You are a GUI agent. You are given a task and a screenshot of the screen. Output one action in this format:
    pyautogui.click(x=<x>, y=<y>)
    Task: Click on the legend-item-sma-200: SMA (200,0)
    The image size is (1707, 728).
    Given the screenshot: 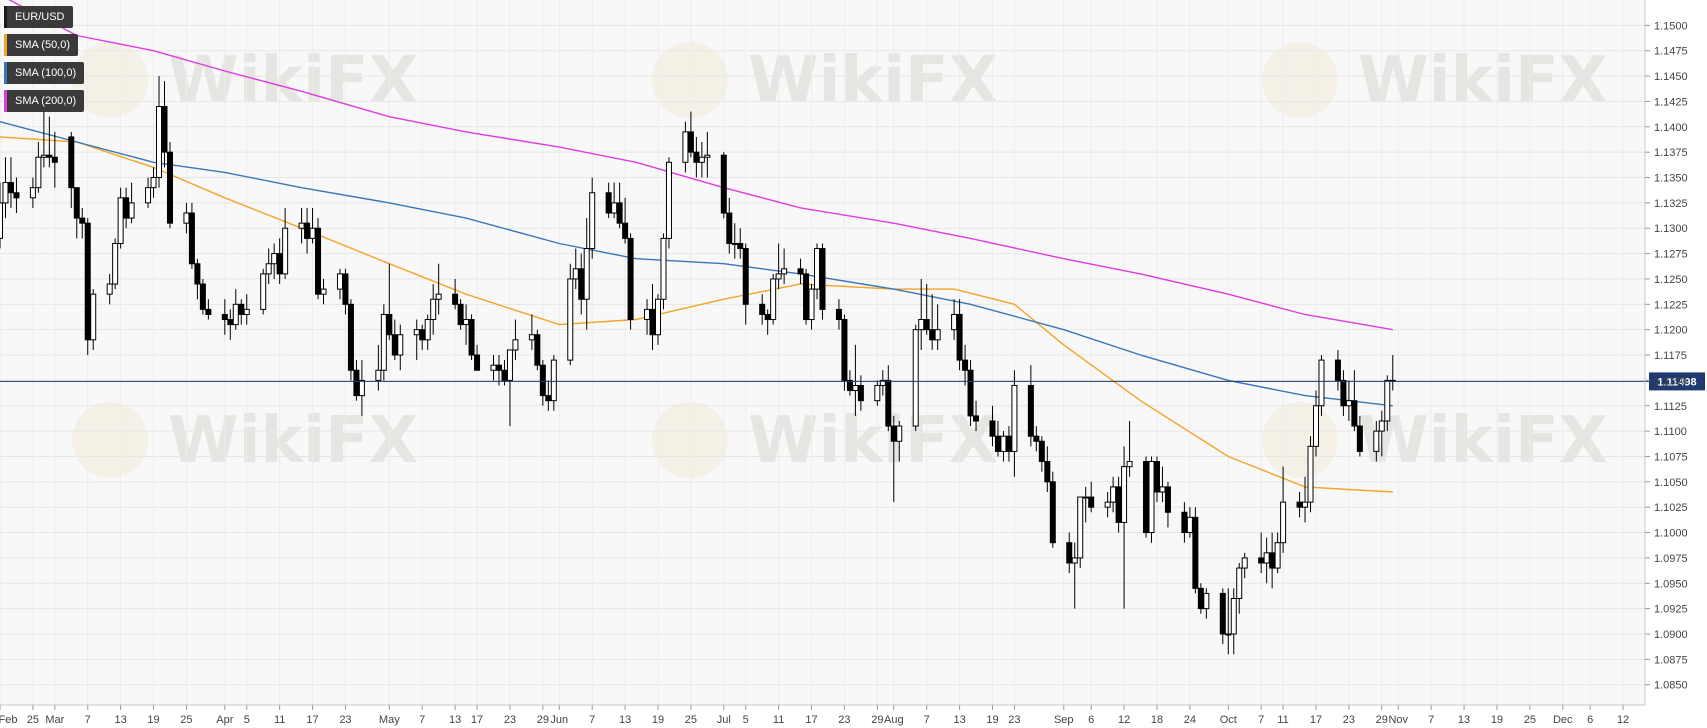 What is the action you would take?
    pyautogui.click(x=44, y=101)
    